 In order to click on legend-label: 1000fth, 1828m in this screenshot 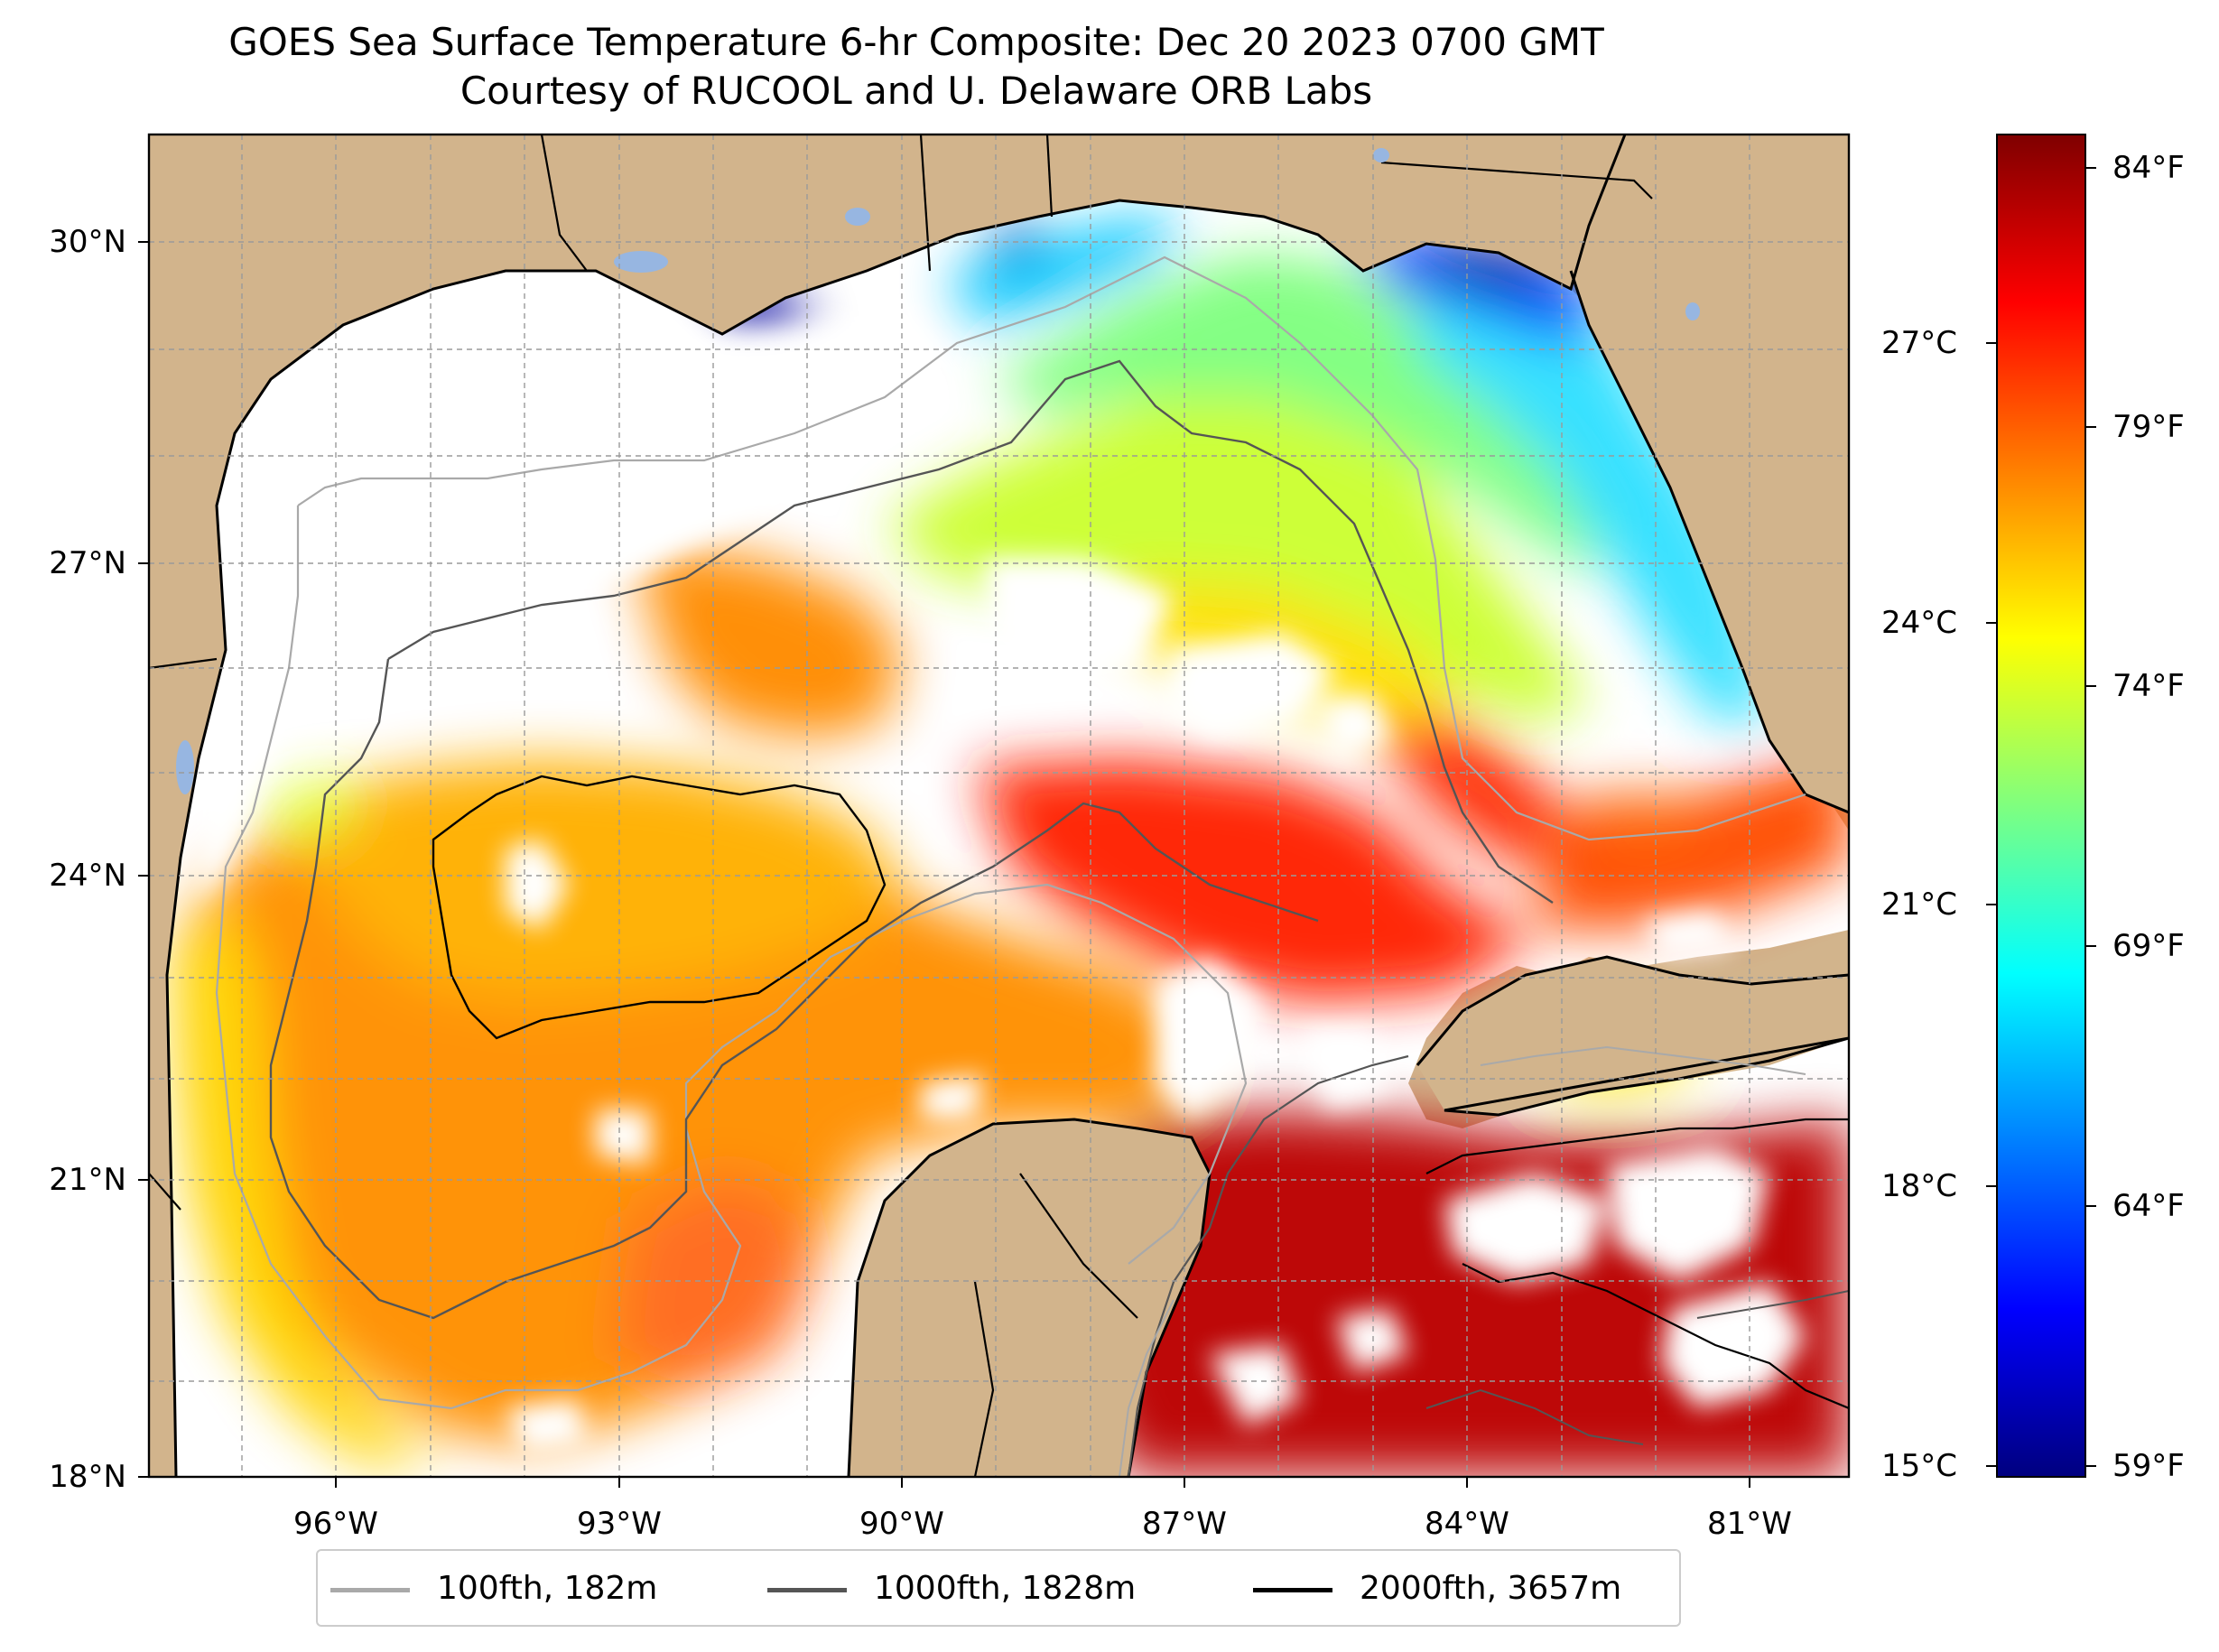, I will do `click(1005, 1588)`.